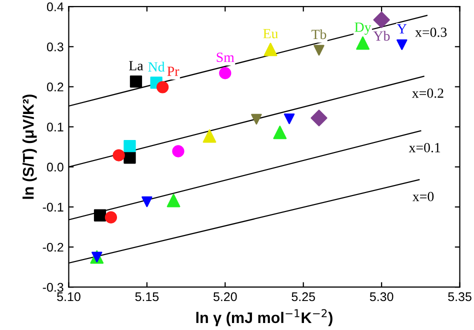  Describe the element at coordinates (381, 35) in the screenshot. I see `series-label: Yb` at that location.